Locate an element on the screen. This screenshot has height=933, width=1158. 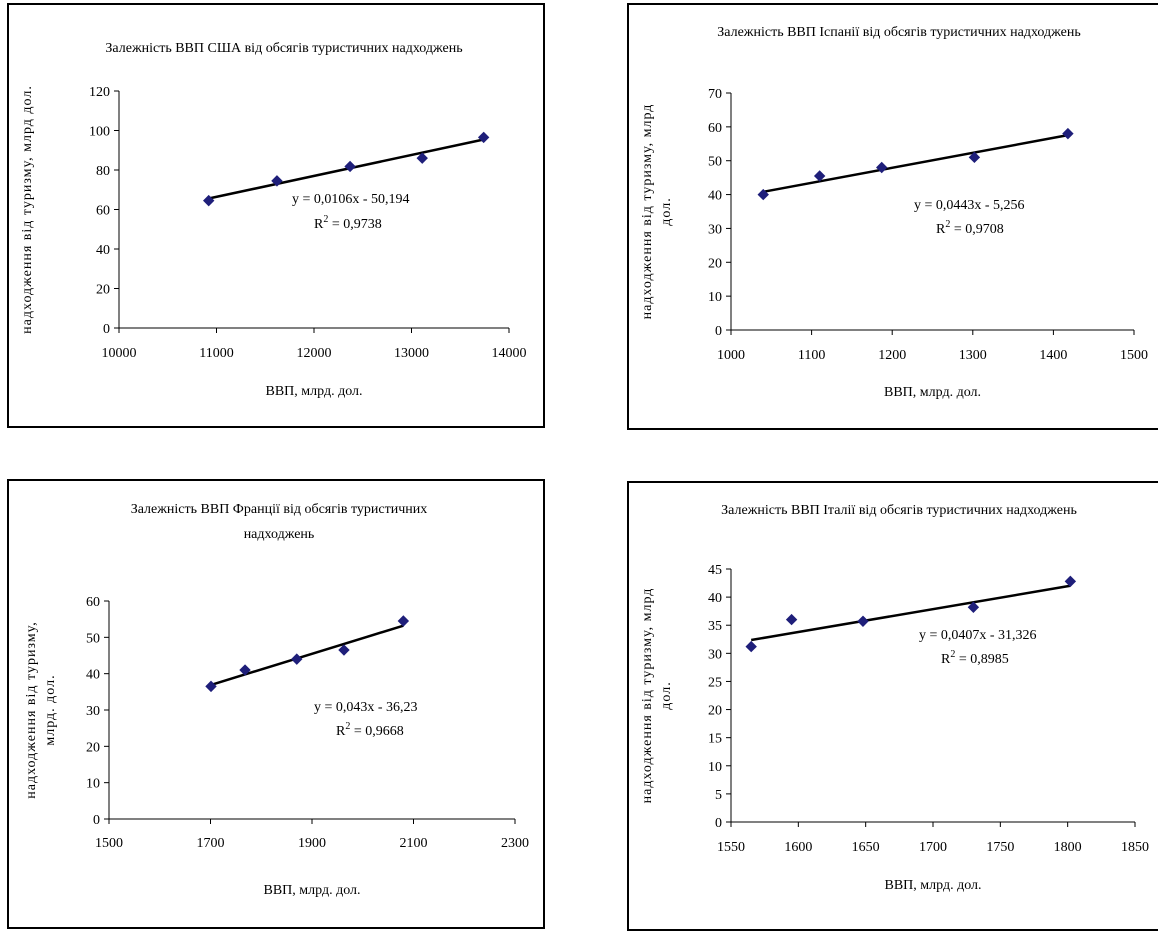
x-tick-label: 2300 is located at coordinates (515, 843).